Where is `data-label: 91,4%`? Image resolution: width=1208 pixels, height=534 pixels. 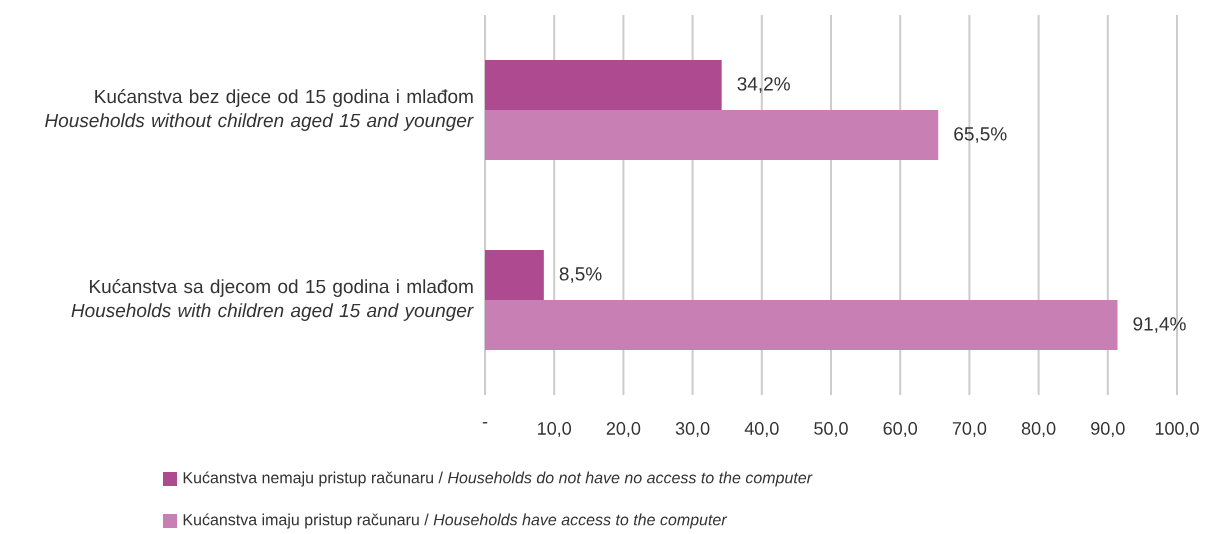
data-label: 91,4% is located at coordinates (1159, 325).